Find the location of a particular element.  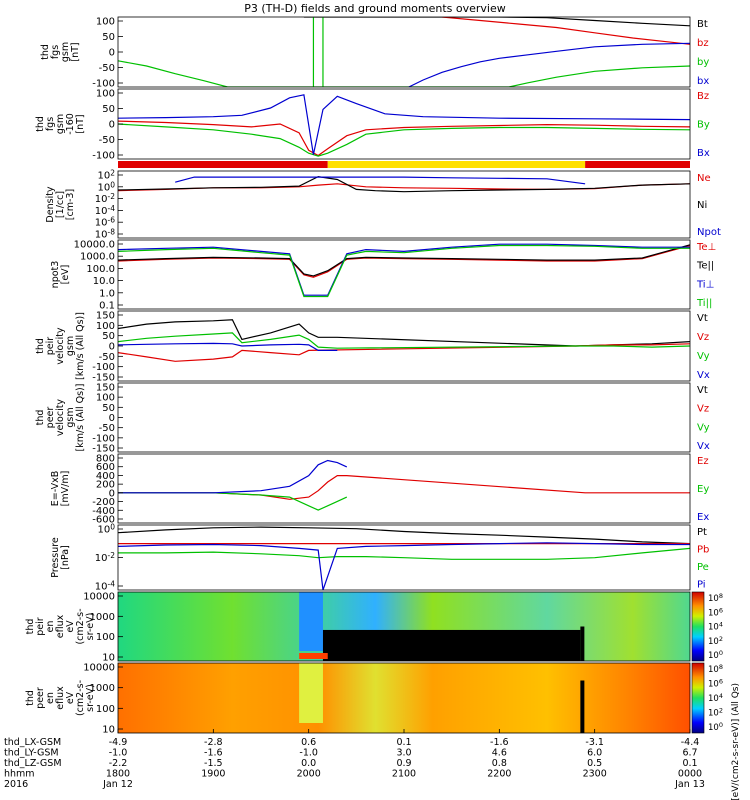

series-line-Te|| is located at coordinates (404, 260).